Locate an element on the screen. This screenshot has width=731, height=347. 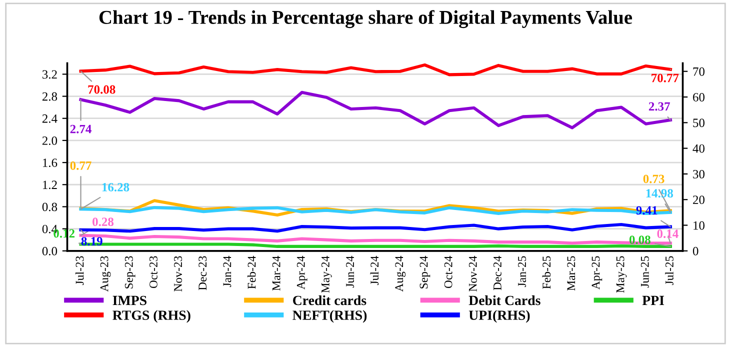
data-label: 2.74 is located at coordinates (81, 129).